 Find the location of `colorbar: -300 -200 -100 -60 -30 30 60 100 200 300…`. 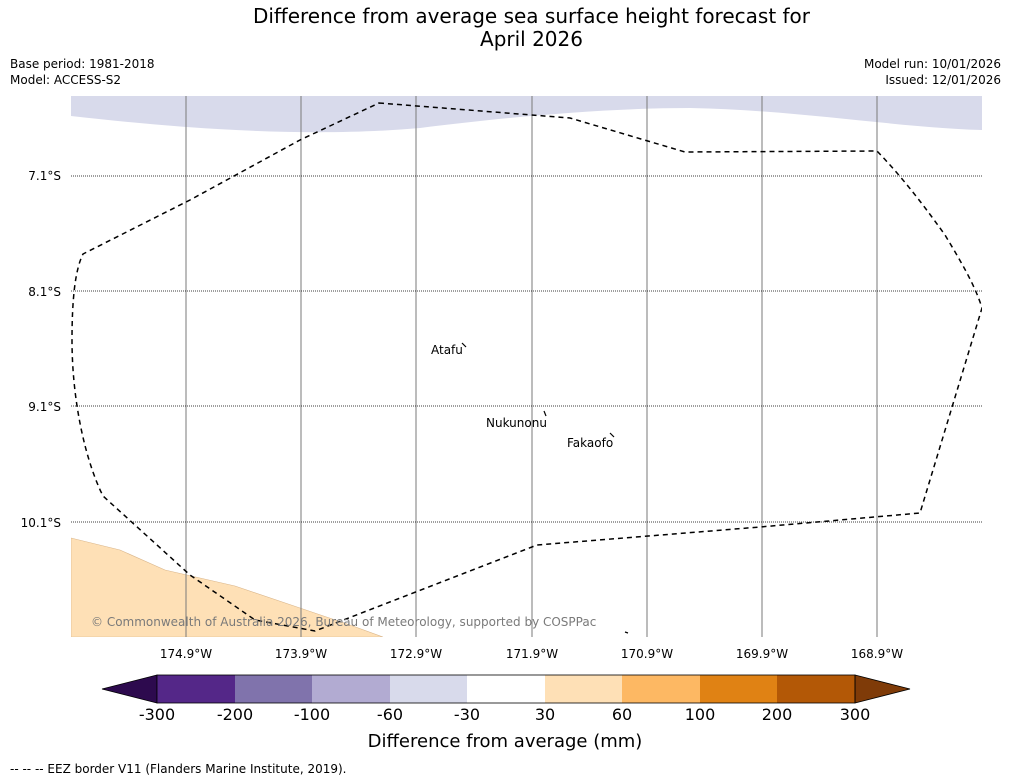

colorbar: -300 -200 -100 -60 -30 30 60 100 200 300… is located at coordinates (506, 713).